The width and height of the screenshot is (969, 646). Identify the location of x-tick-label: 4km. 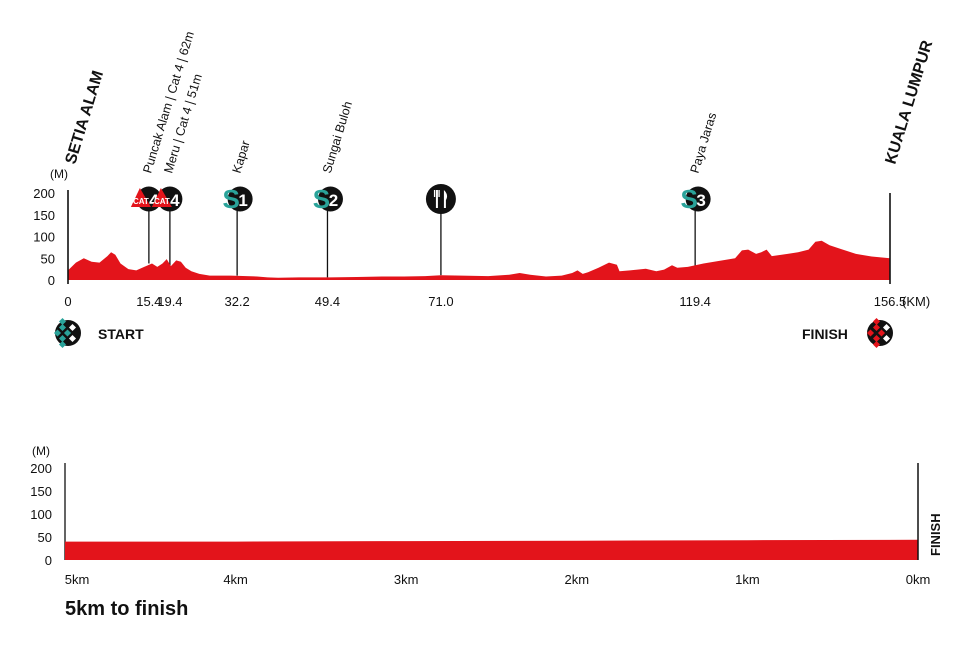
(235, 579).